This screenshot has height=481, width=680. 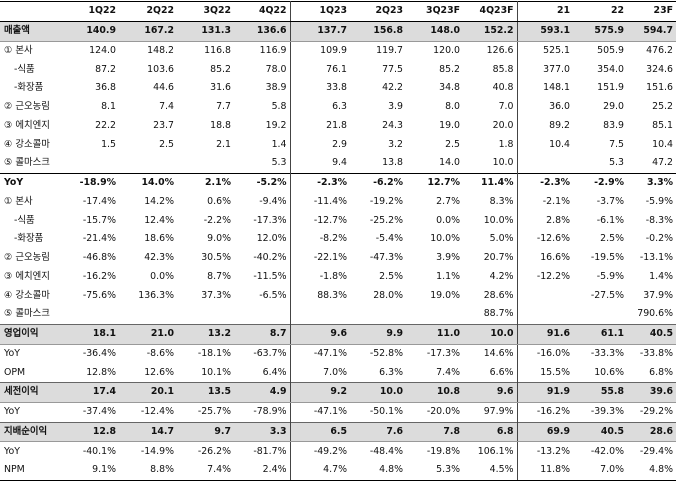 What do you see at coordinates (449, 69) in the screenshot?
I see `table-cell: 85.2` at bounding box center [449, 69].